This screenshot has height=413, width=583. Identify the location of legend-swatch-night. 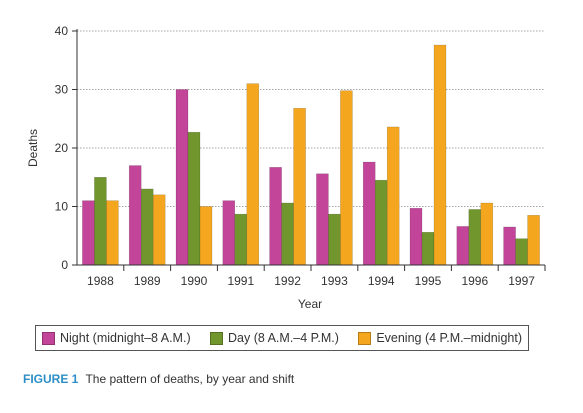
(48, 338).